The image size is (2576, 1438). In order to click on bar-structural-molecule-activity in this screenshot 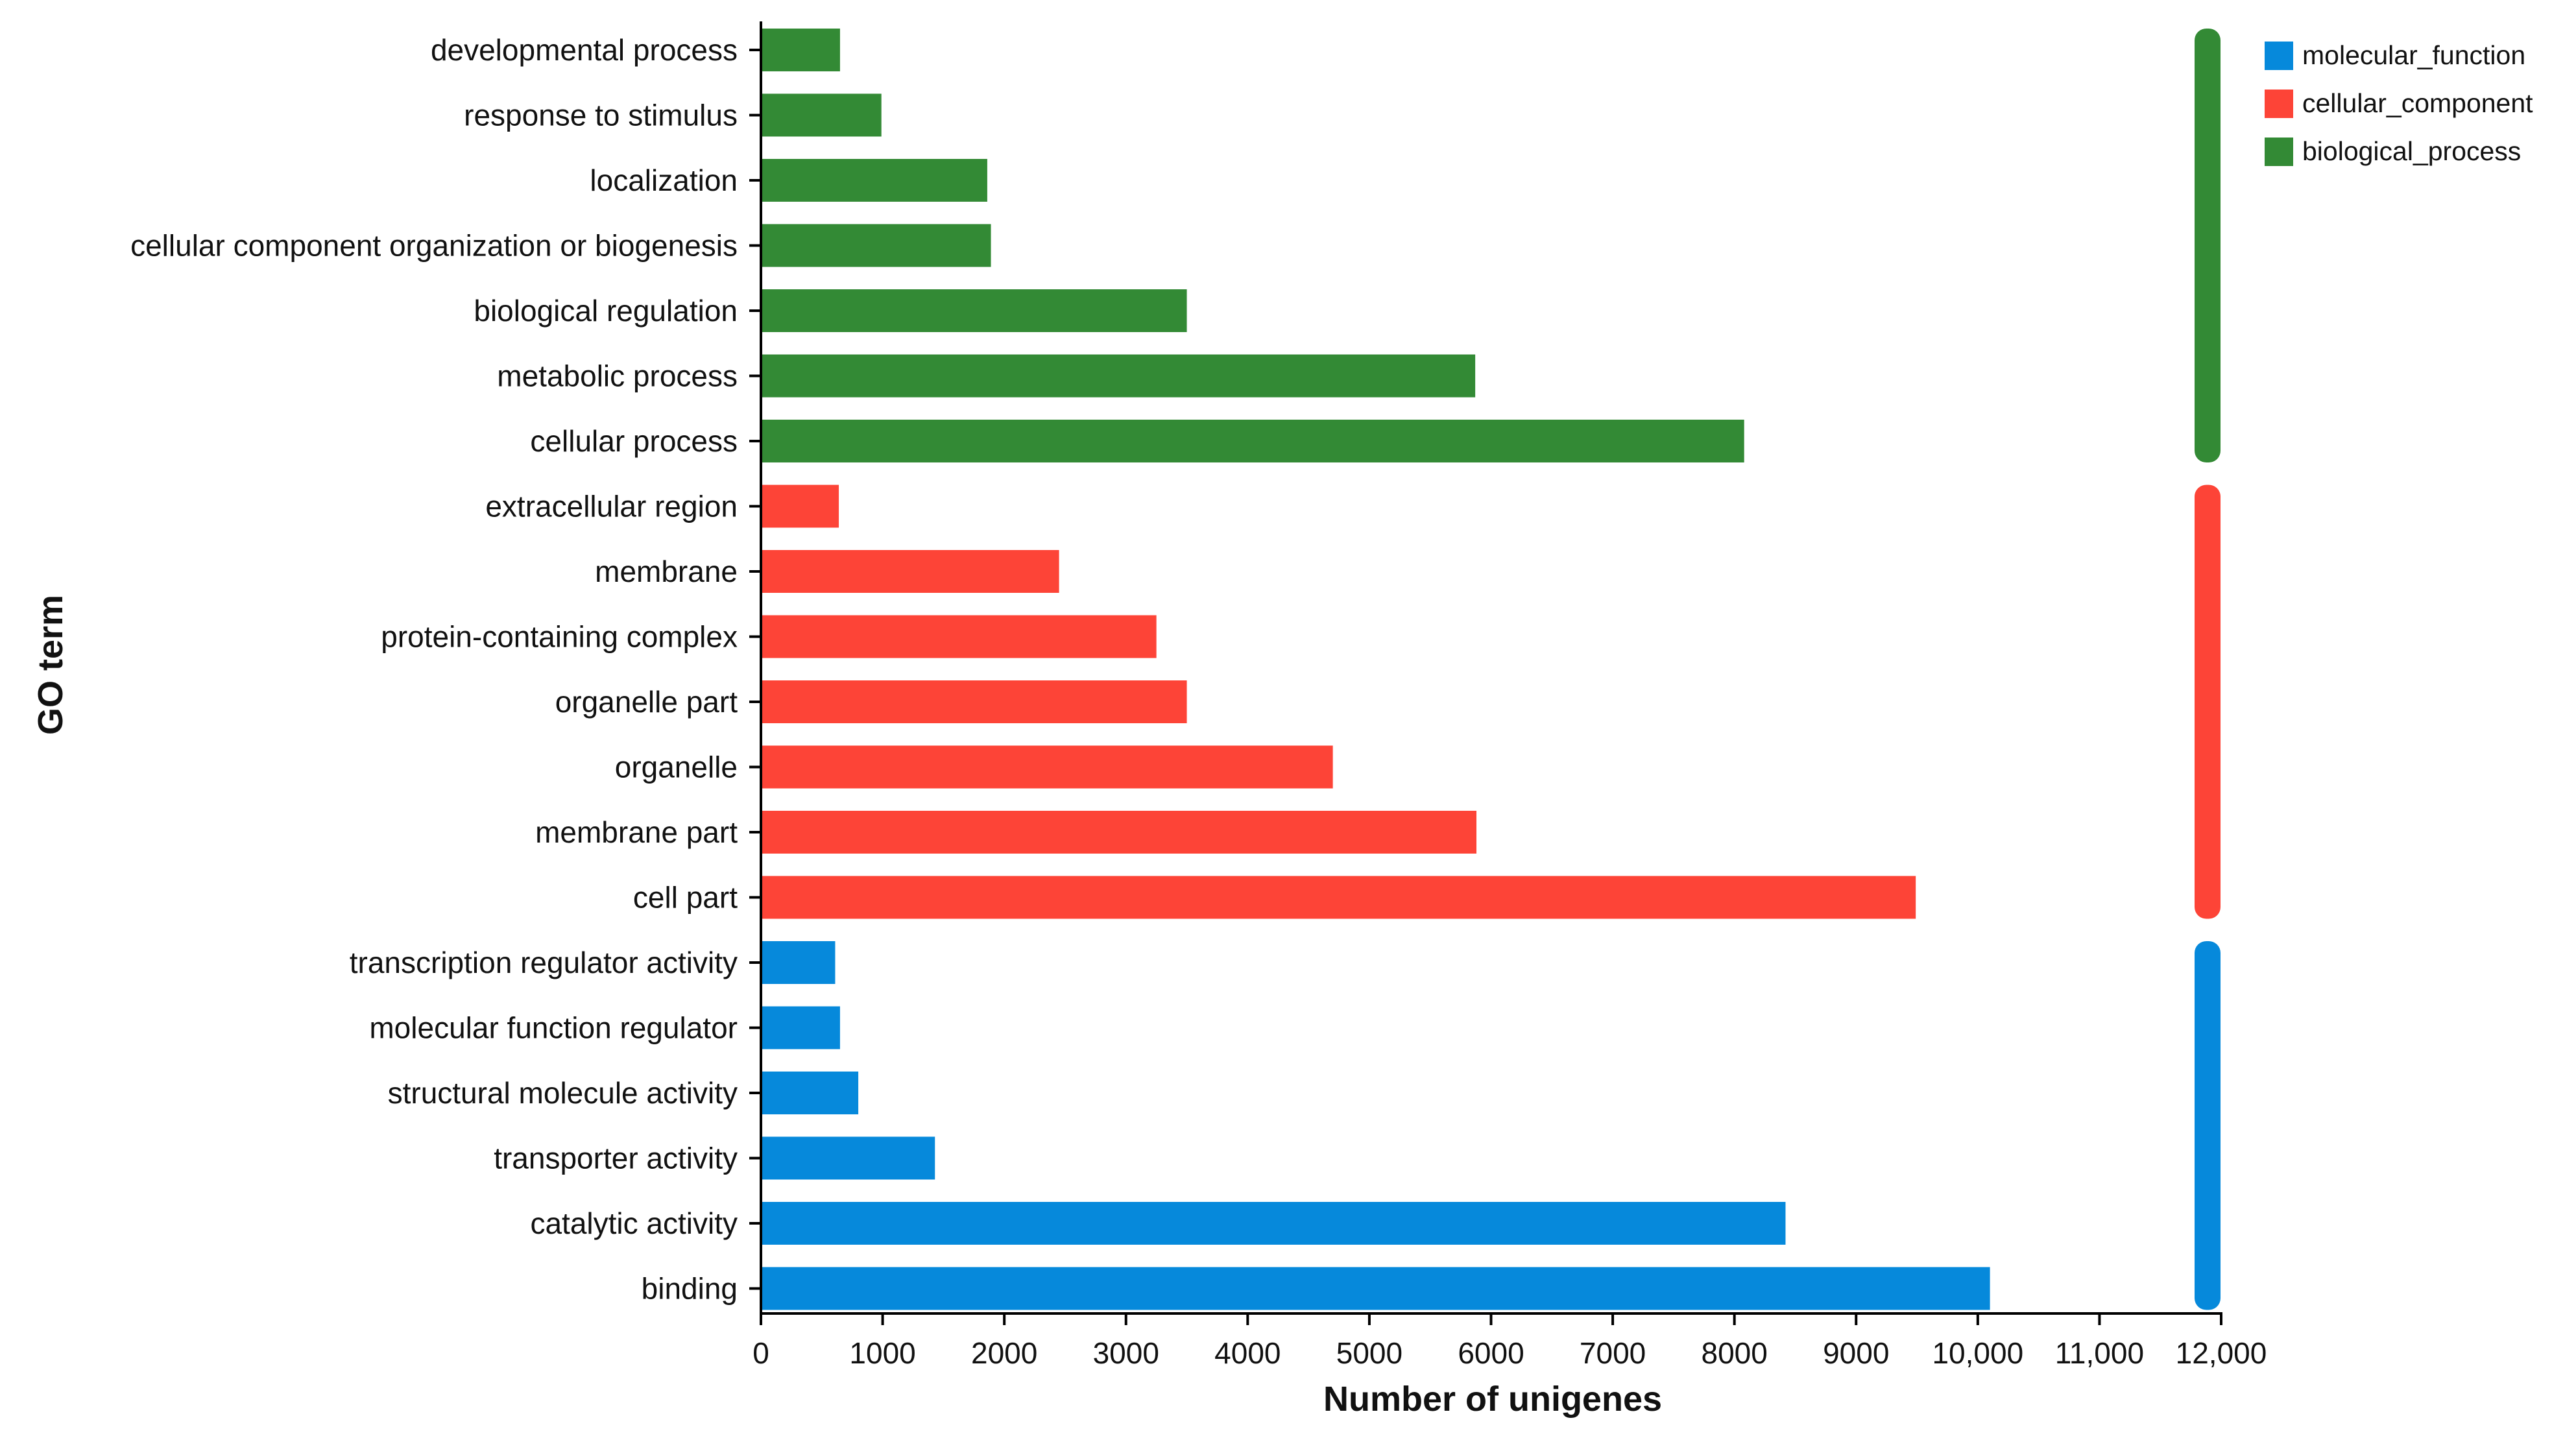, I will do `click(810, 1093)`.